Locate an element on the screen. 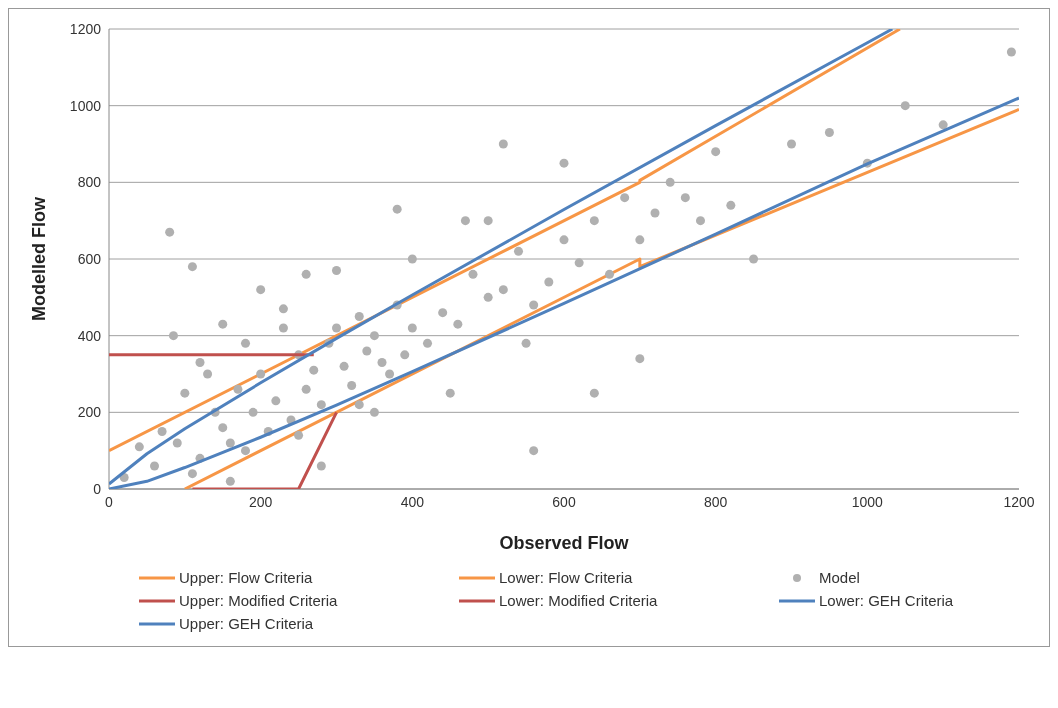 This screenshot has height=708, width=1058. x-tick-label: 600 is located at coordinates (564, 501).